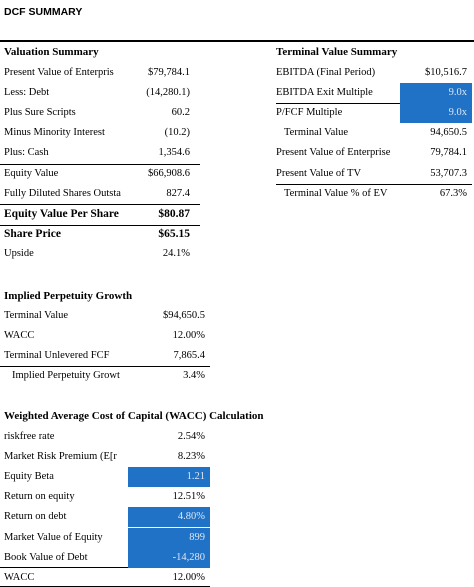 This screenshot has height=587, width=474. What do you see at coordinates (188, 497) in the screenshot?
I see `row-value: 12.51%` at bounding box center [188, 497].